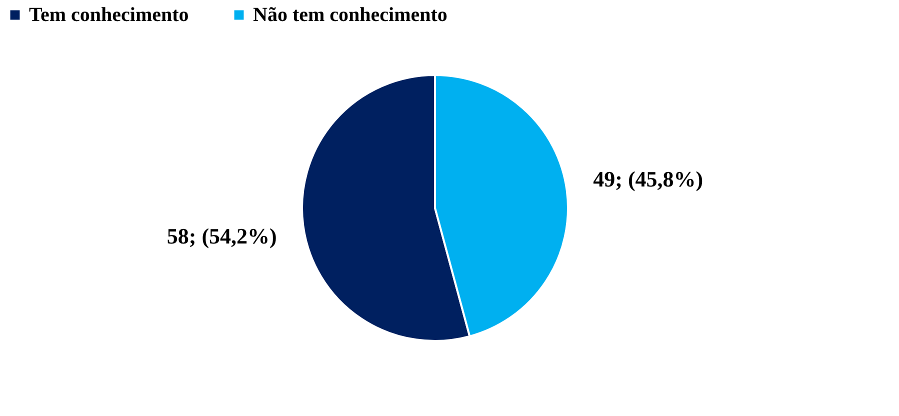 This screenshot has width=899, height=416. What do you see at coordinates (221, 235) in the screenshot?
I see `data-label: 58; (54,2%)` at bounding box center [221, 235].